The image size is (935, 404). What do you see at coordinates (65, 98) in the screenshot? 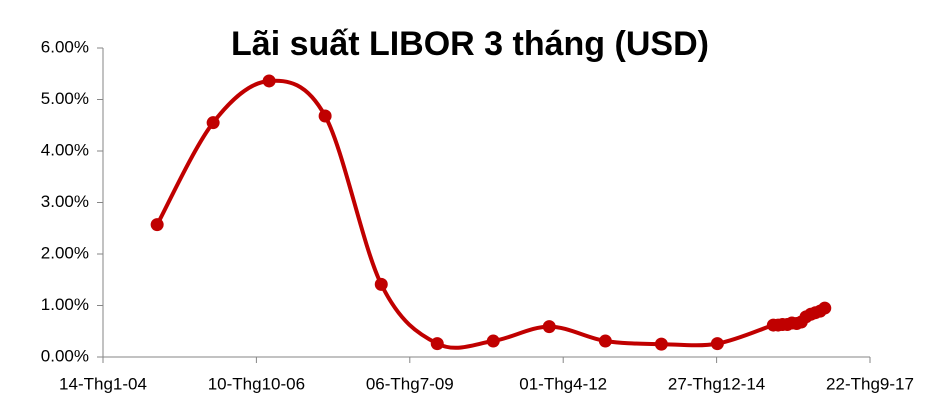
I see `y-tick-label: 5.00%` at bounding box center [65, 98].